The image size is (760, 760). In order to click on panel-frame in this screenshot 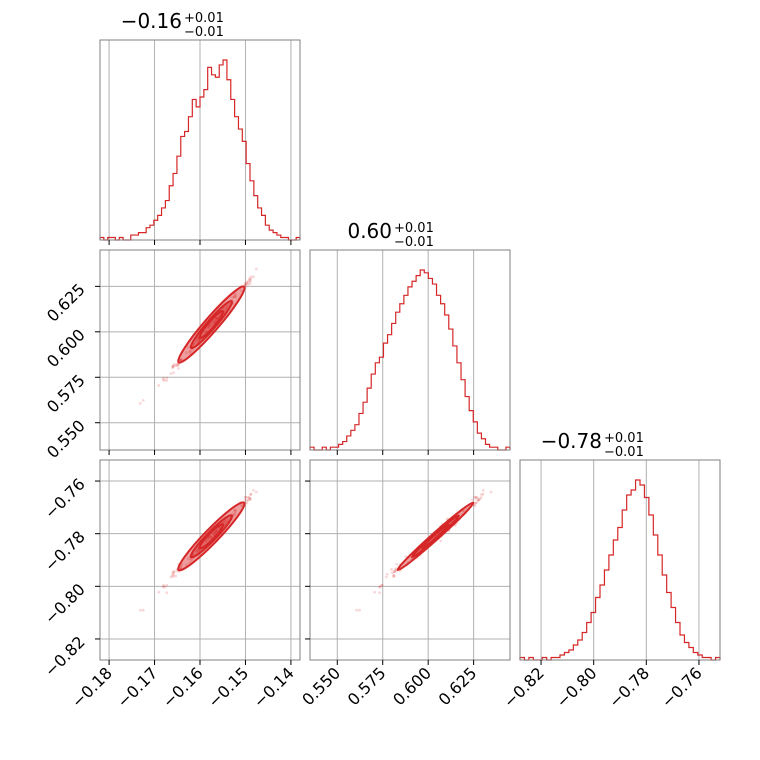, I will do `click(410, 350)`.